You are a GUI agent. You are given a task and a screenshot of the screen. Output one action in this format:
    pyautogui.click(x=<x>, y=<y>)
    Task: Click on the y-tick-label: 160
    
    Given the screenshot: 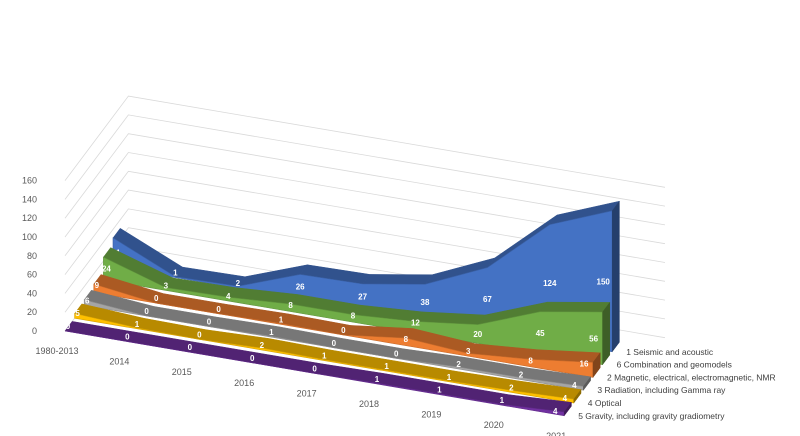 What is the action you would take?
    pyautogui.click(x=29, y=181)
    